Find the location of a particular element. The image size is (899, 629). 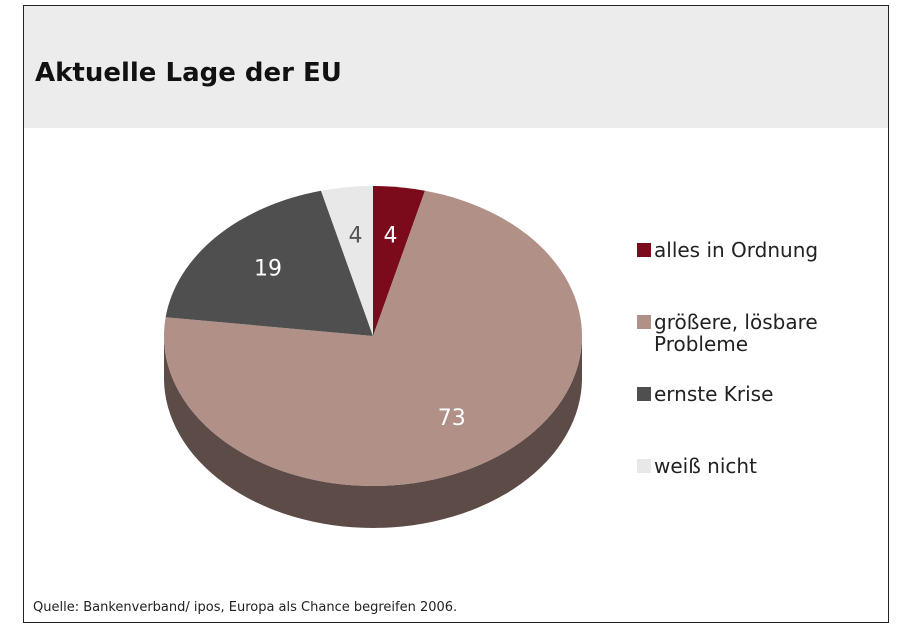

data-label: 73 is located at coordinates (452, 418).